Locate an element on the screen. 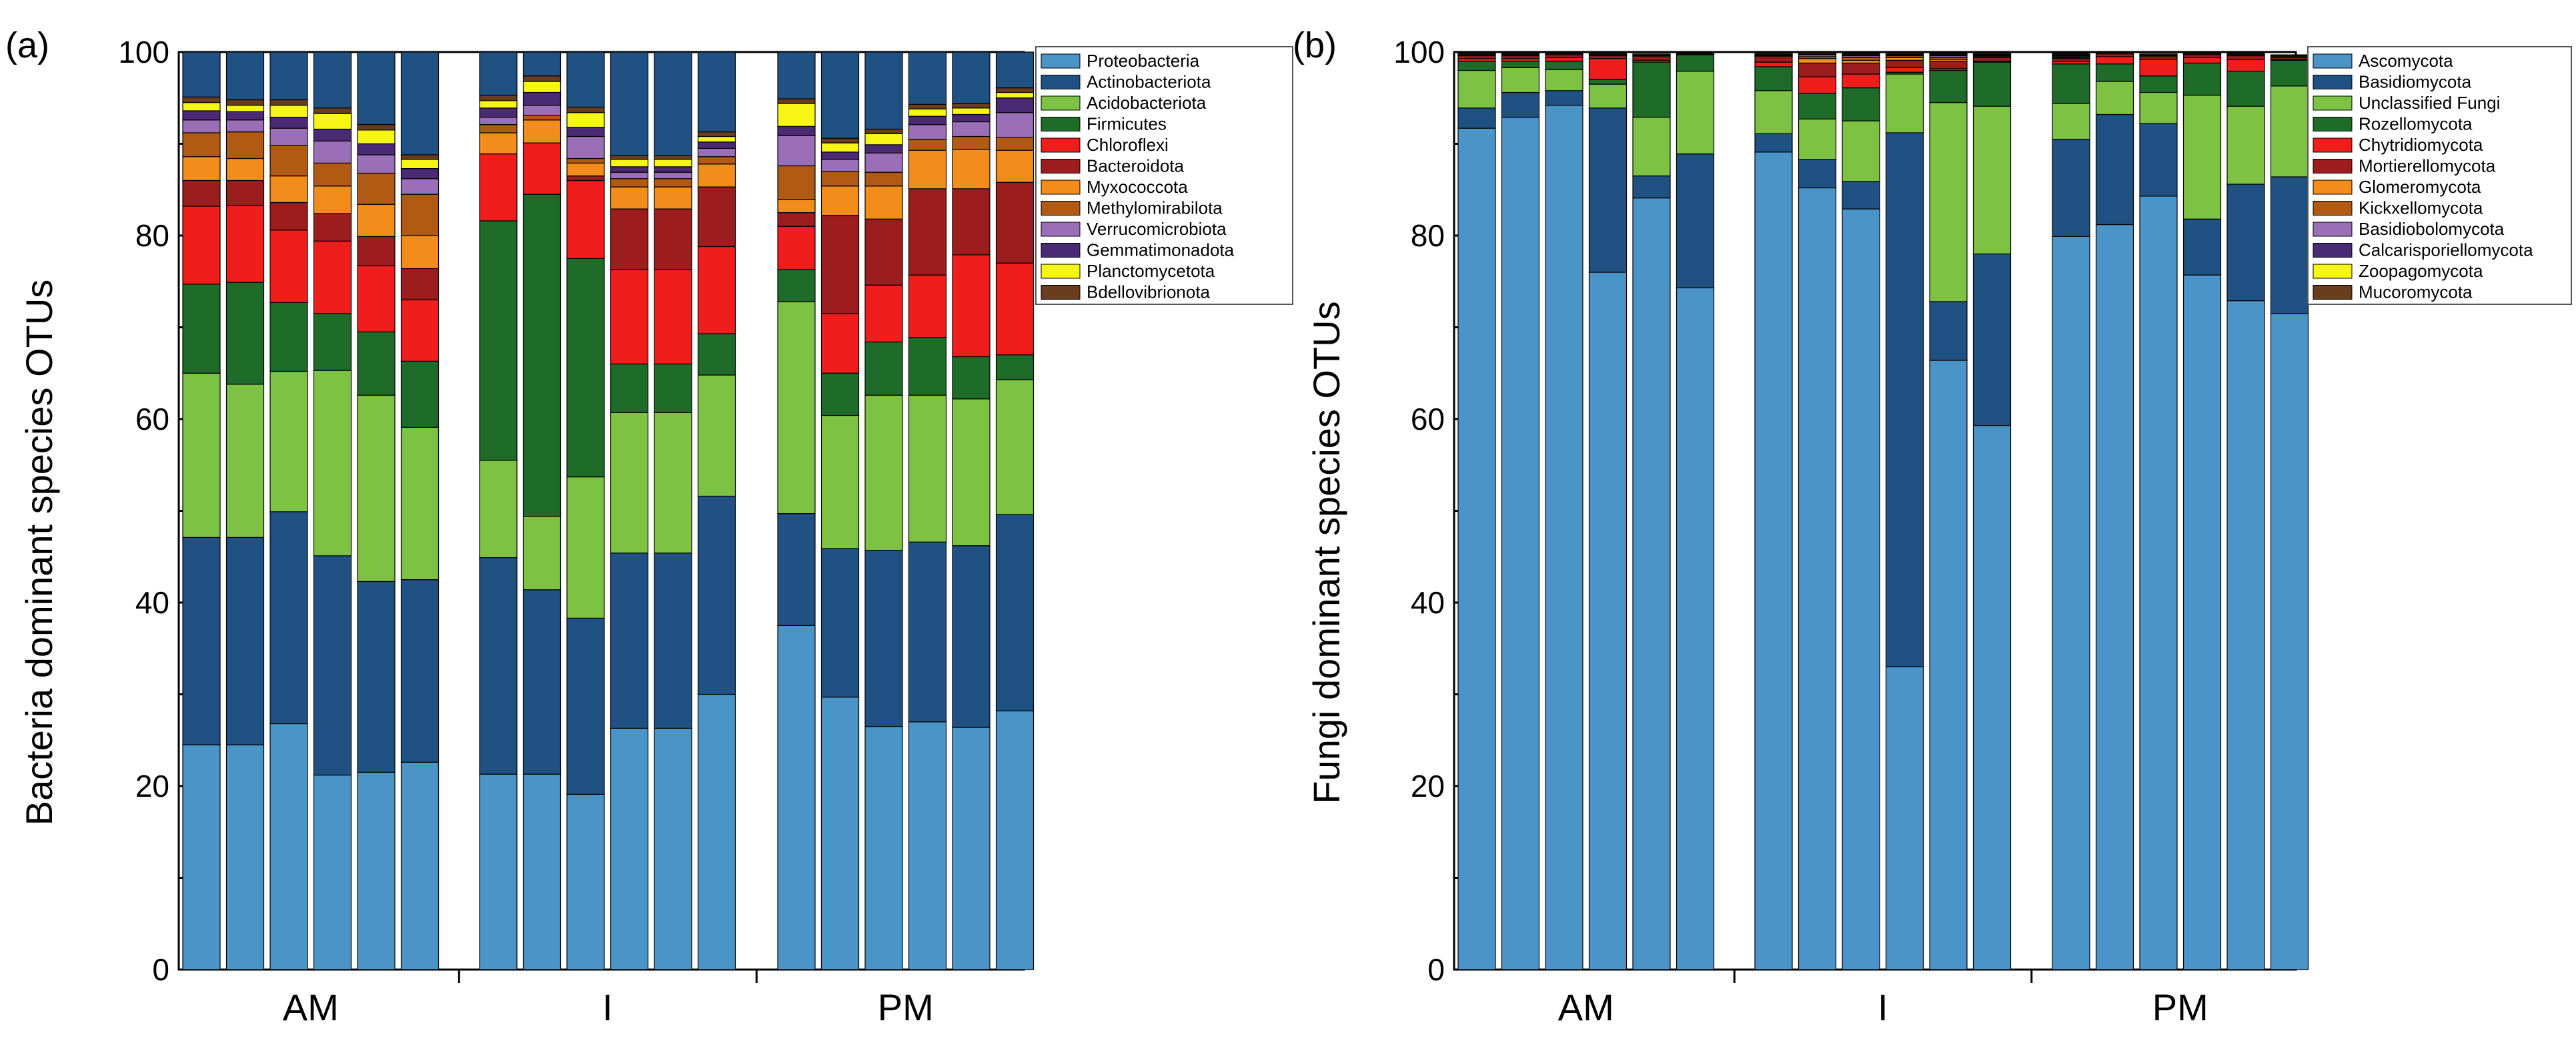  legend-box is located at coordinates (2439, 175).